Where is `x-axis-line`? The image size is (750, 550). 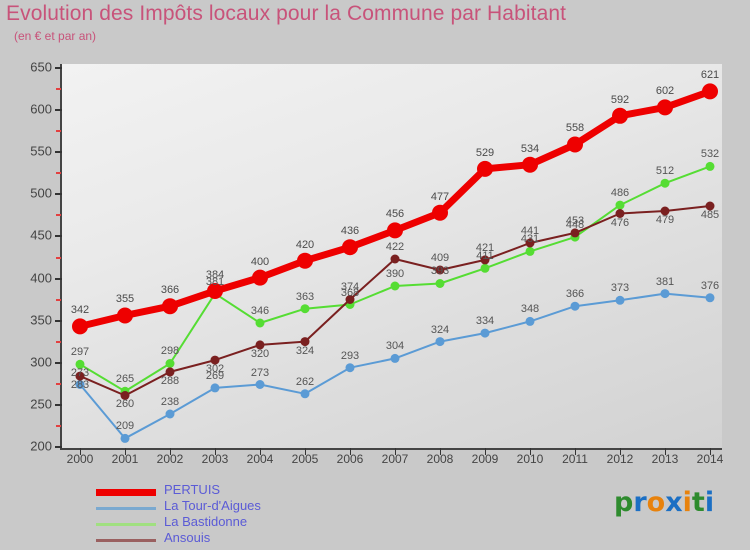 x-axis-line is located at coordinates (391, 449).